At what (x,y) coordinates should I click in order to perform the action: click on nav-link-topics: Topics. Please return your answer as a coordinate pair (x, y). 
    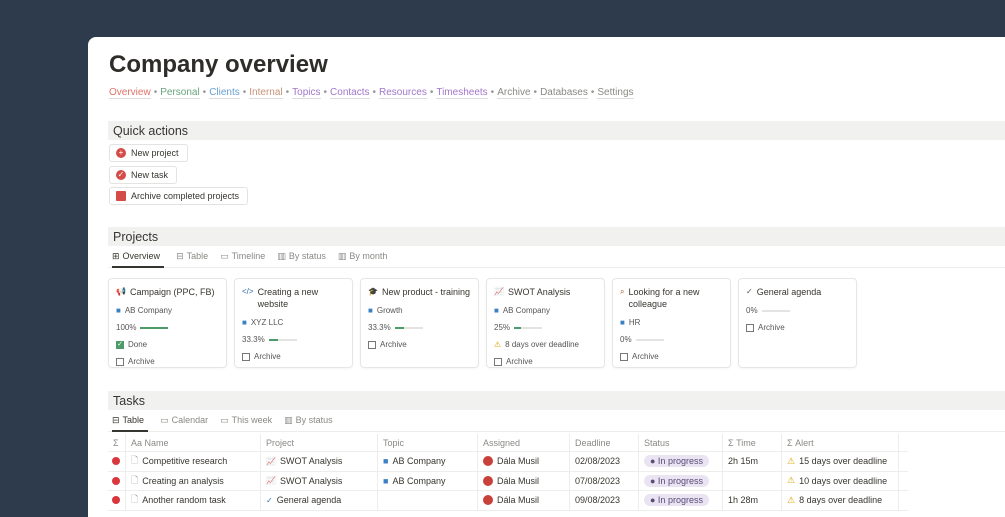
    Looking at the image, I should click on (306, 93).